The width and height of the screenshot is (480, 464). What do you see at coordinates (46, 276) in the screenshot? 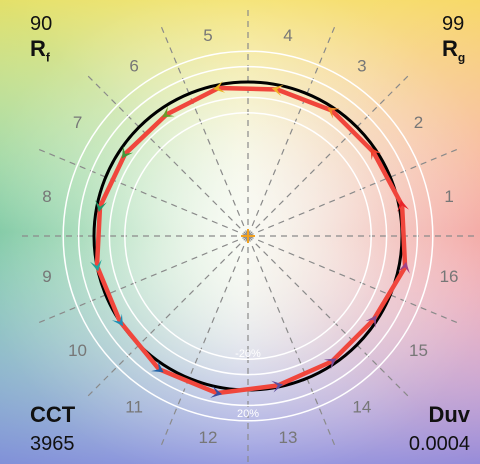
I see `bin-label-9: 9` at bounding box center [46, 276].